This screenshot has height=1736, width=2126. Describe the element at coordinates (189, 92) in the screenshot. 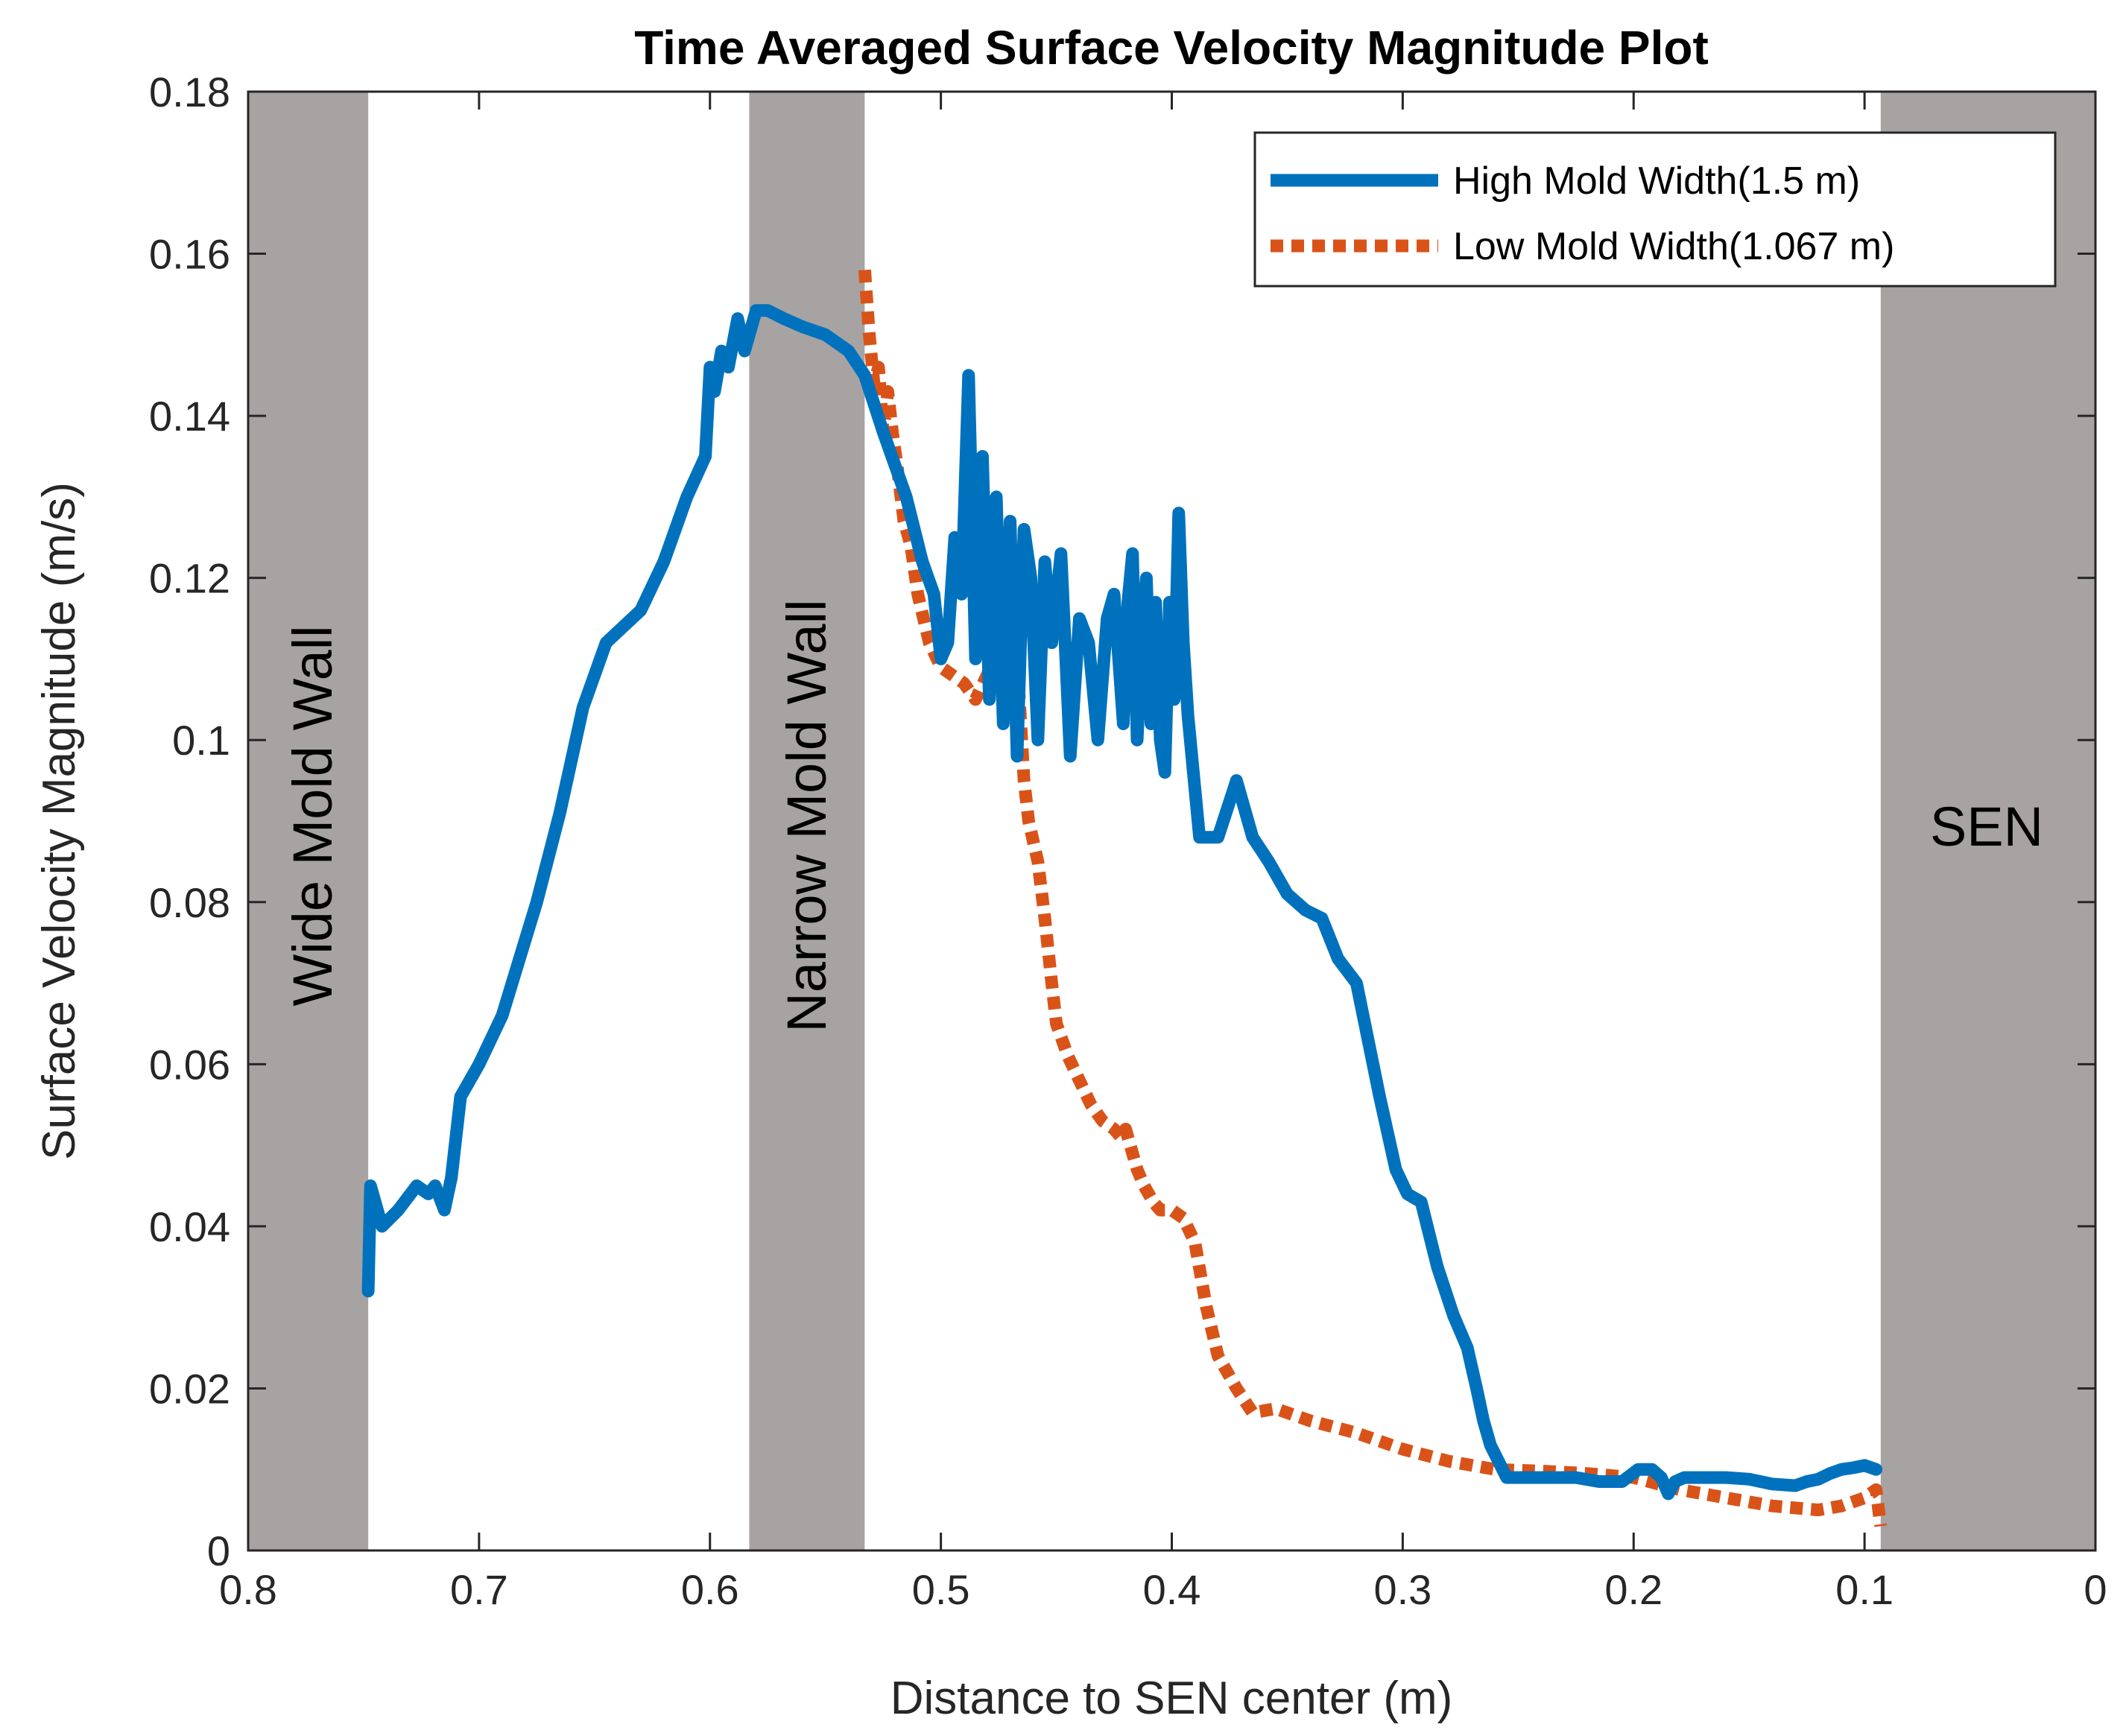

I see `y-tick-label: 0.18` at that location.